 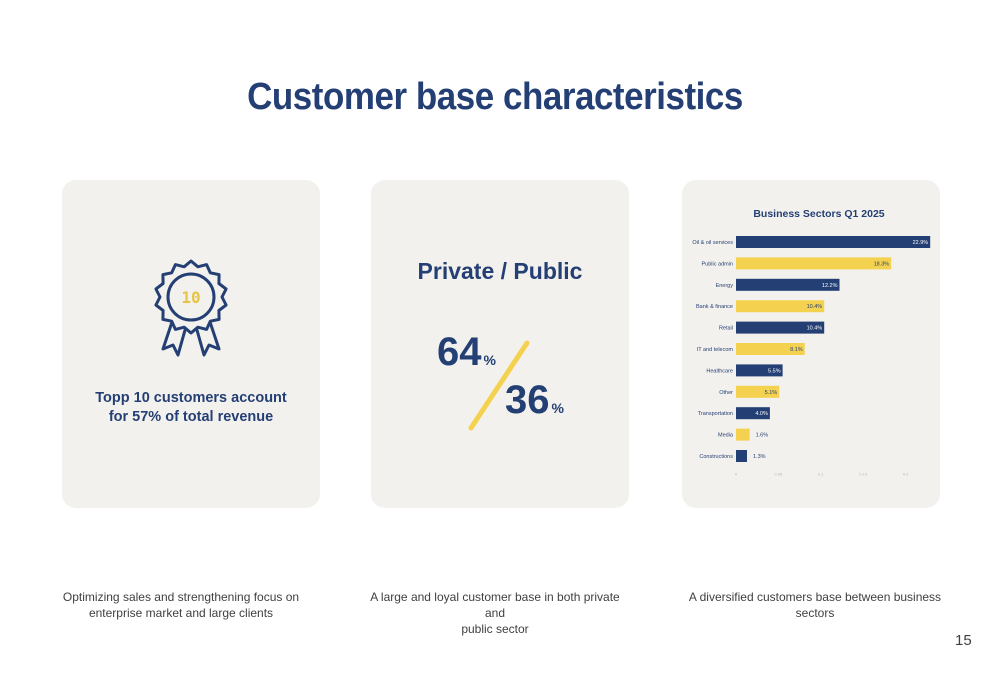 I want to click on award-ribbon-icon, so click(x=191, y=308).